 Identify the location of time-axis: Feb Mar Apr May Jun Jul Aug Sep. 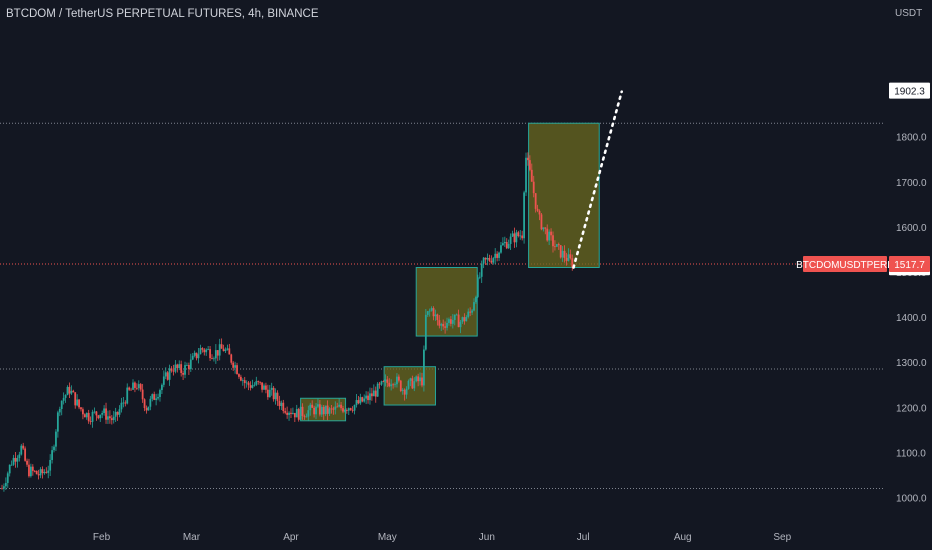
(442, 537).